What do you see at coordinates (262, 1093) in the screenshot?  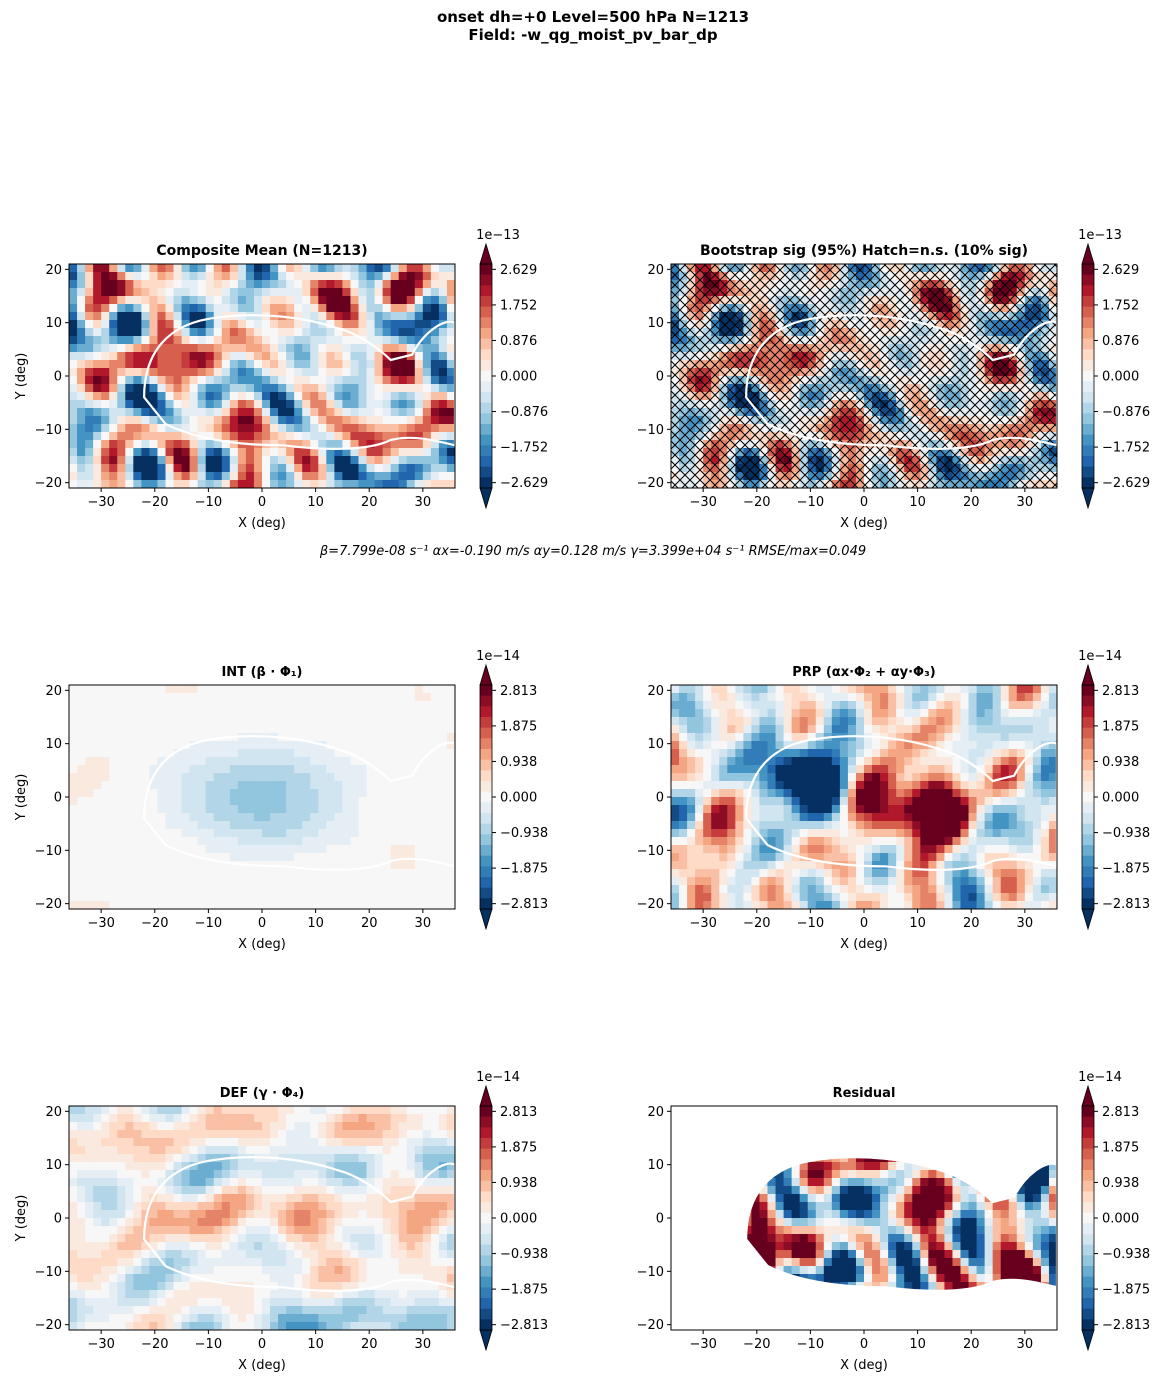 I see `panel-title: DEF (γ · Φ₄)` at bounding box center [262, 1093].